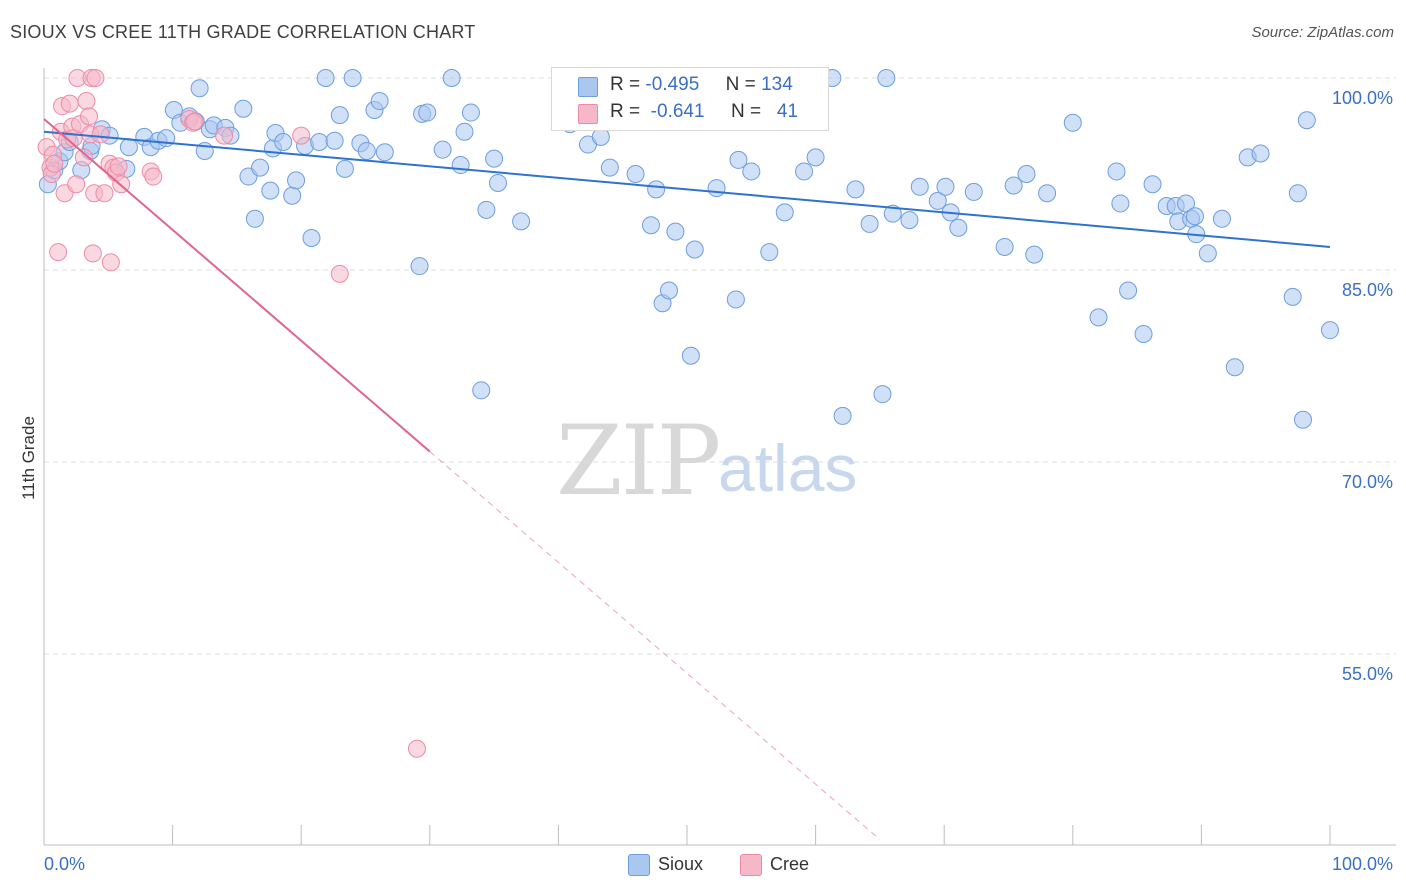  What do you see at coordinates (1367, 482) in the screenshot?
I see `y-tick-label: 70.0%` at bounding box center [1367, 482].